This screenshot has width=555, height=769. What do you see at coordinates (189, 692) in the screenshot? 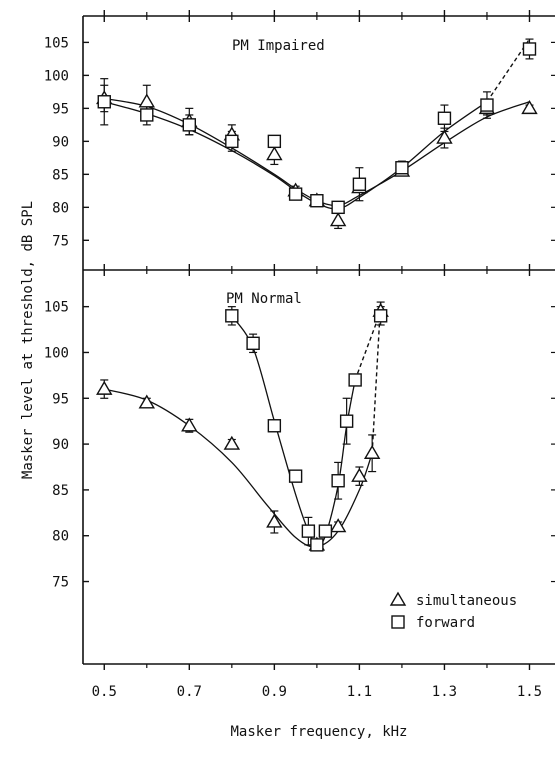
I see `x-tick-label: 0.7` at bounding box center [189, 692].